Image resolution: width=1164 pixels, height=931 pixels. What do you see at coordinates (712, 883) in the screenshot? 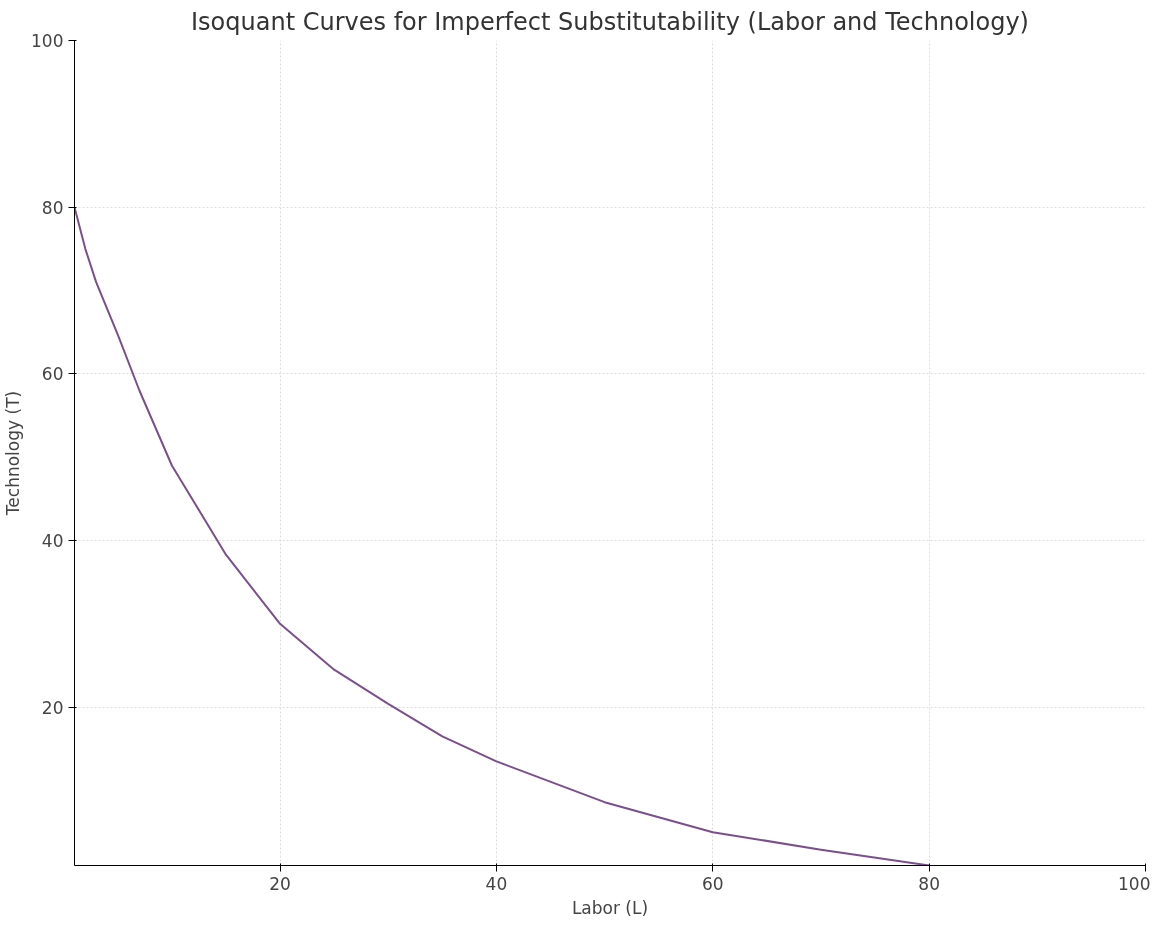
I see `x-tick-label: 60` at bounding box center [712, 883].